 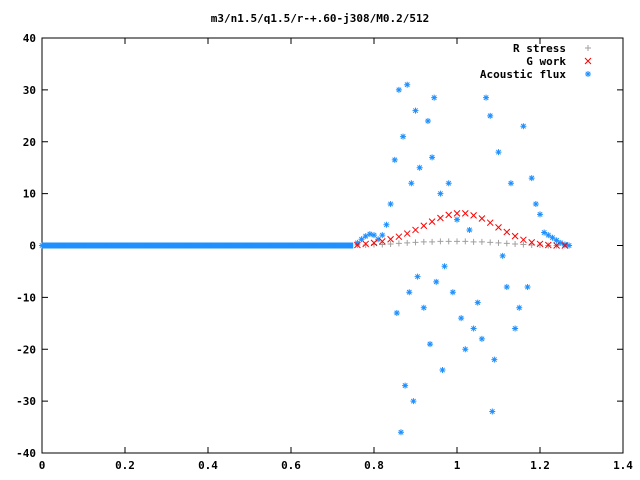 What do you see at coordinates (374, 465) in the screenshot?
I see `x-tick-label: 0.8` at bounding box center [374, 465].